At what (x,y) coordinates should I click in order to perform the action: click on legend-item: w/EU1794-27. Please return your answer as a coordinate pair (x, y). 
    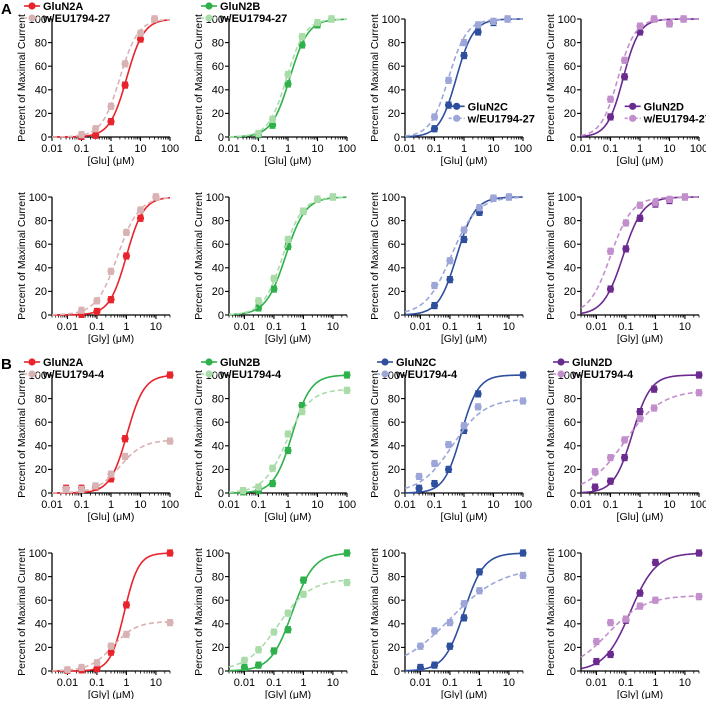
    Looking at the image, I should click on (491, 119).